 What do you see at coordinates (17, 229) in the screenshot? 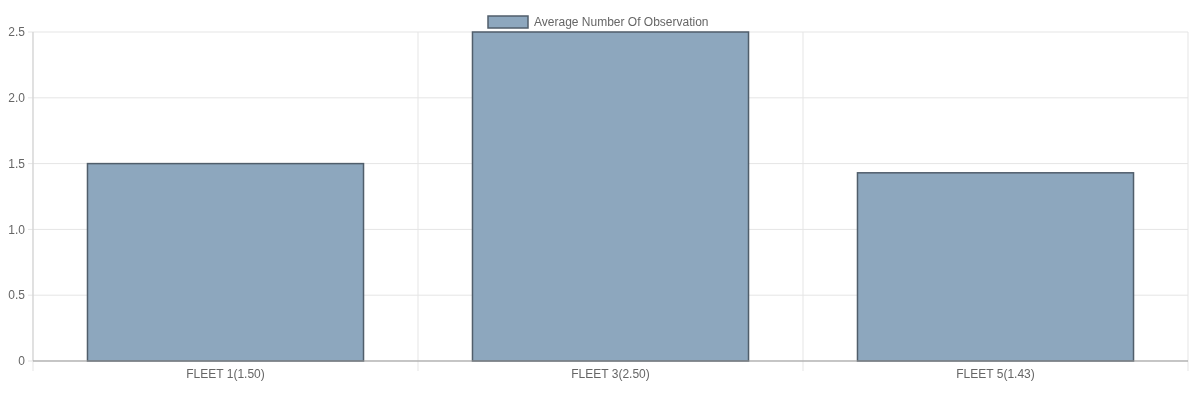
I see `y-tick-label: 1.0` at bounding box center [17, 229].